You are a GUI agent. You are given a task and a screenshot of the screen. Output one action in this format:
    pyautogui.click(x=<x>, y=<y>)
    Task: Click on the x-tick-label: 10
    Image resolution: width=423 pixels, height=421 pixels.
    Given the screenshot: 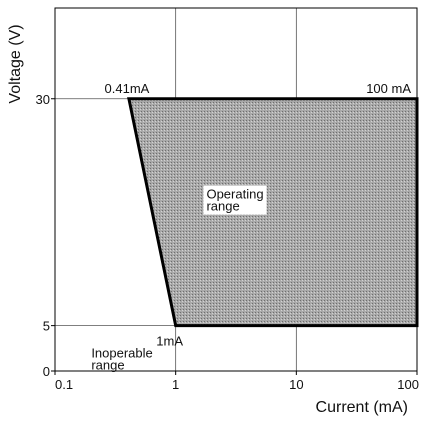 What is the action you would take?
    pyautogui.click(x=296, y=384)
    